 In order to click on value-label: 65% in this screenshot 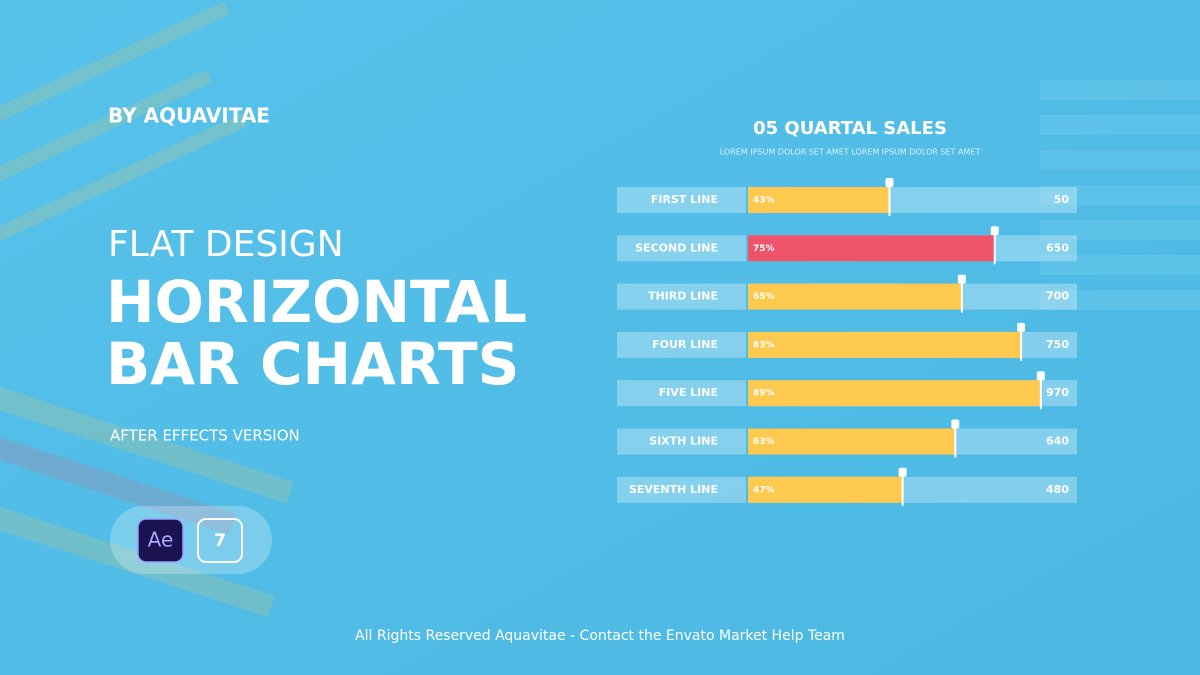, I will do `click(764, 297)`.